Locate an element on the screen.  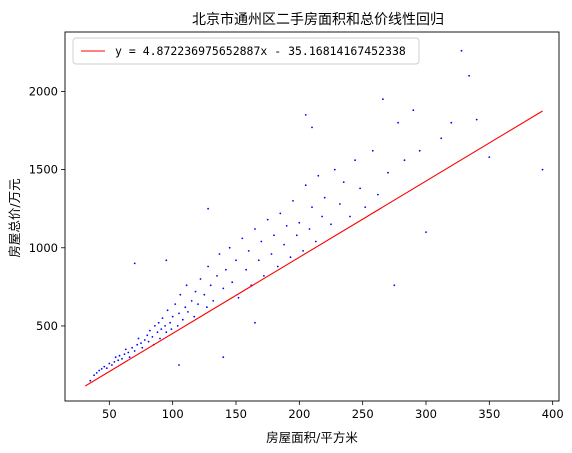
x-tick-label-150: 150 is located at coordinates (236, 414).